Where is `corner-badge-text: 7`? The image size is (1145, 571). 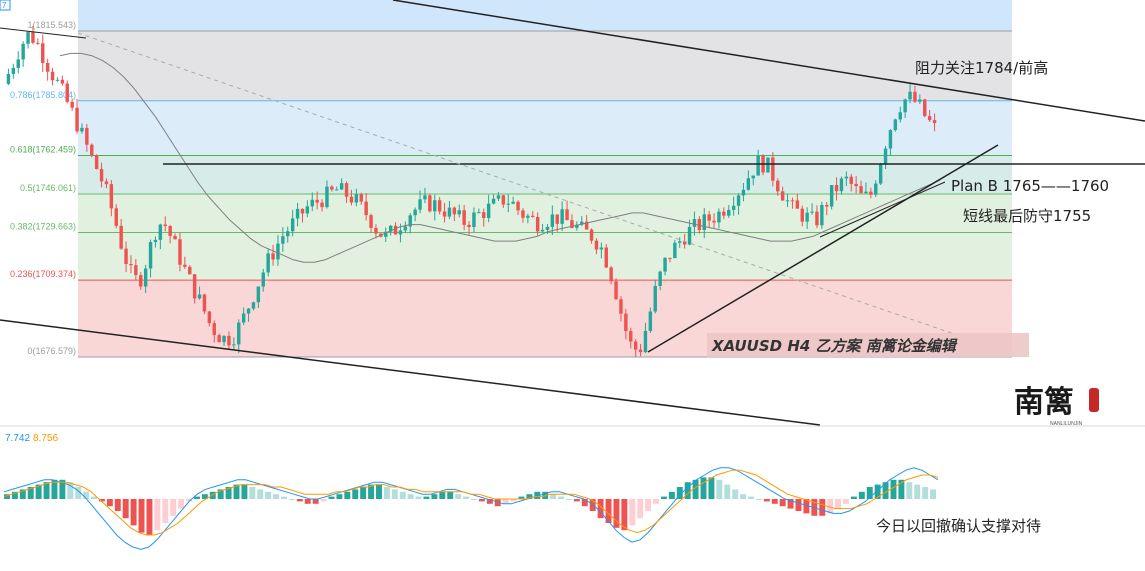
corner-badge-text: 7 is located at coordinates (4, 5).